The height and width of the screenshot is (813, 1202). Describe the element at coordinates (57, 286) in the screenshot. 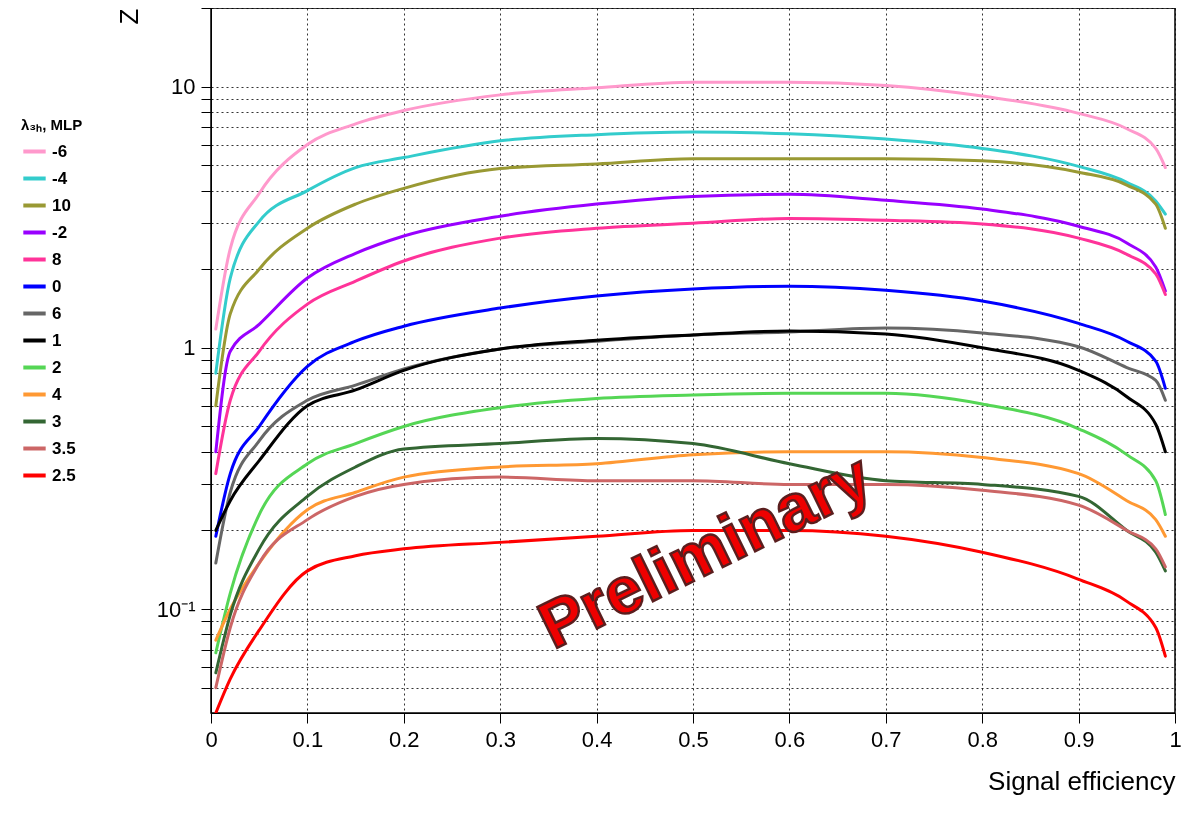

I see `legend-label: 0` at that location.